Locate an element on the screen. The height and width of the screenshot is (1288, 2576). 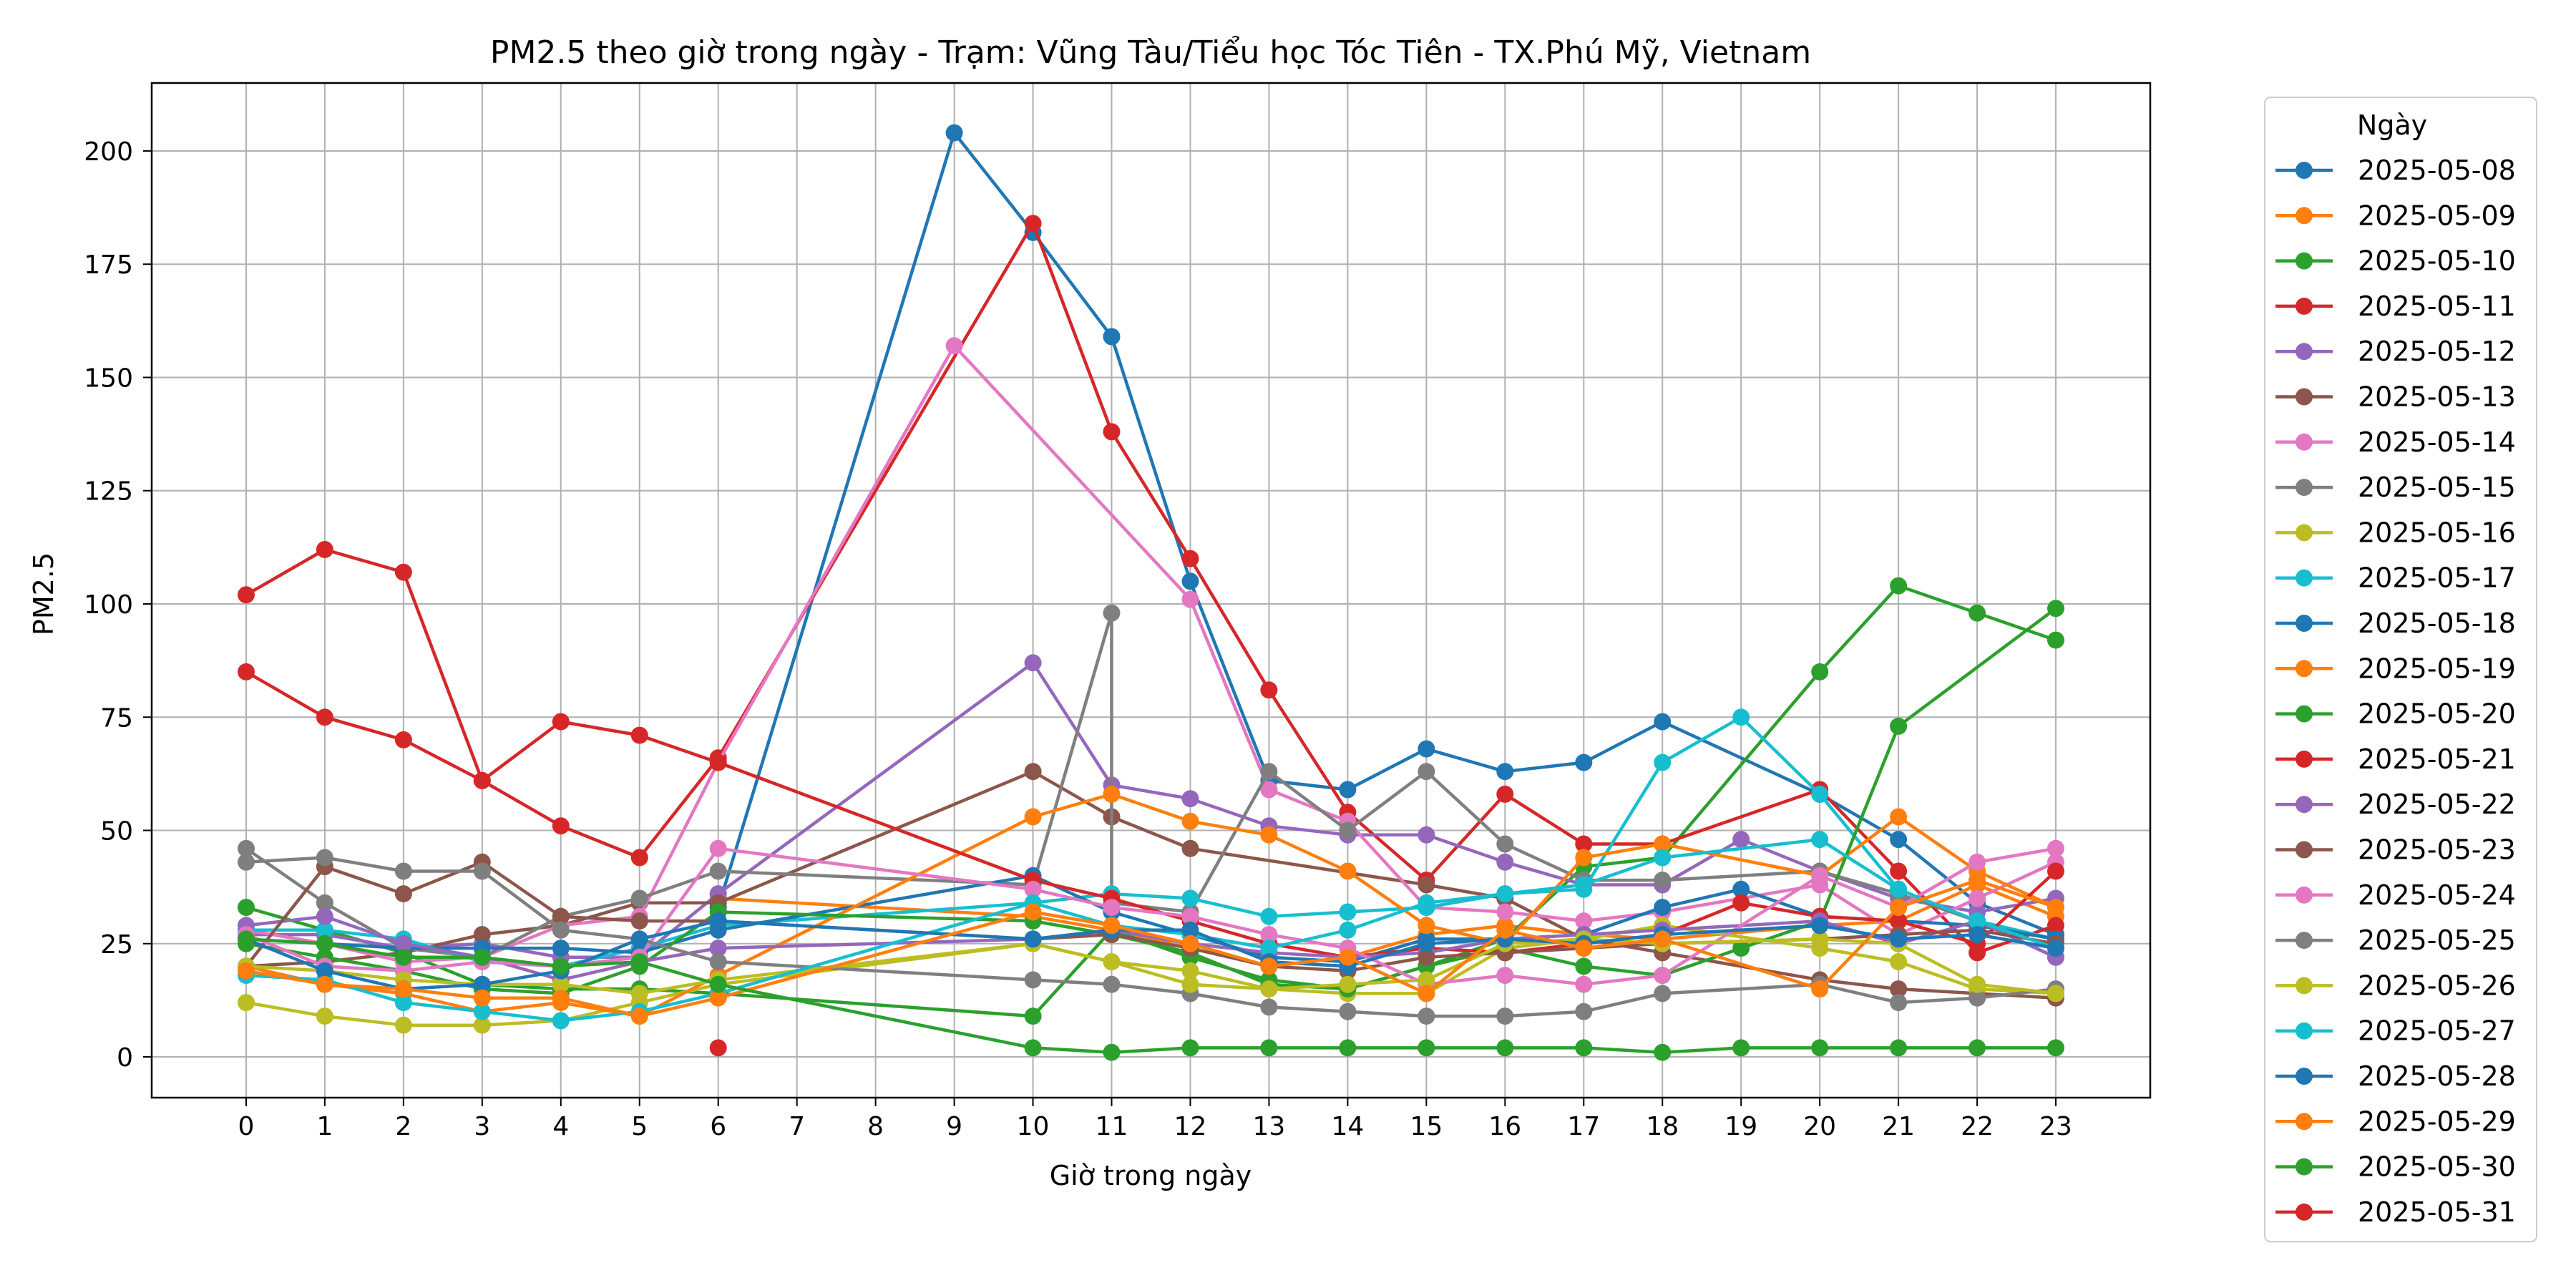
legend-label: 2025-05-15 is located at coordinates (2437, 487).